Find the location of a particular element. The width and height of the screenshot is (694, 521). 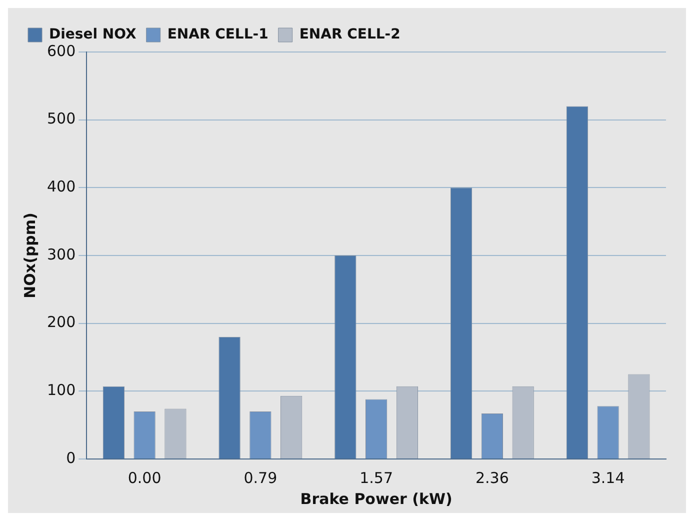

y-tick-label: 100 is located at coordinates (61, 390).